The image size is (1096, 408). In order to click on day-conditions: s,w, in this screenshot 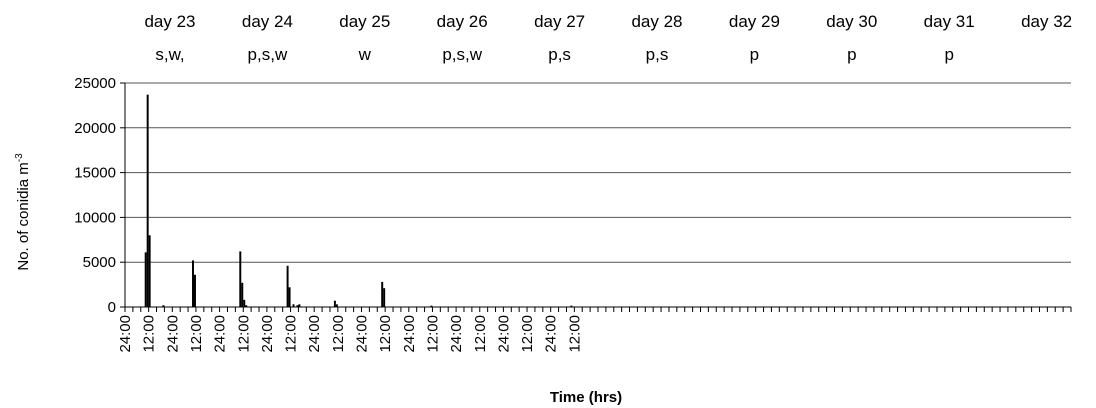, I will do `click(169, 54)`.